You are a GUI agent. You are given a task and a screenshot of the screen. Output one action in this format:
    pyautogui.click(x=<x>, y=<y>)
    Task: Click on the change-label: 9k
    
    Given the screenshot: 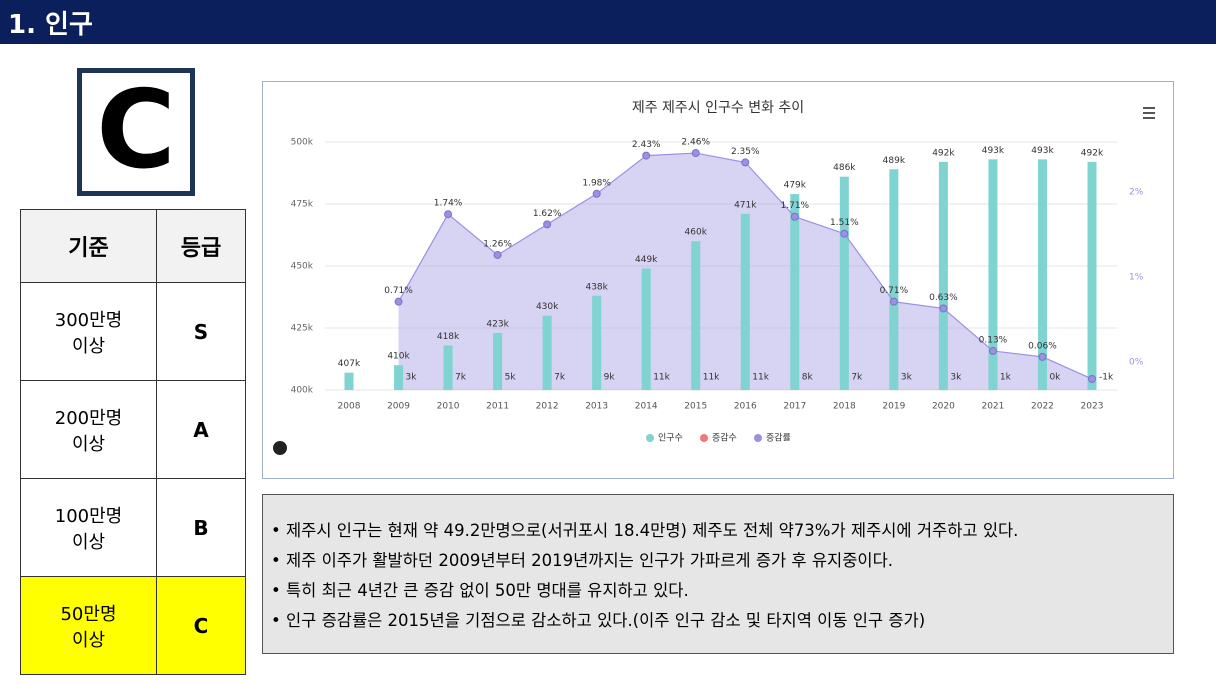 What is the action you would take?
    pyautogui.click(x=610, y=378)
    